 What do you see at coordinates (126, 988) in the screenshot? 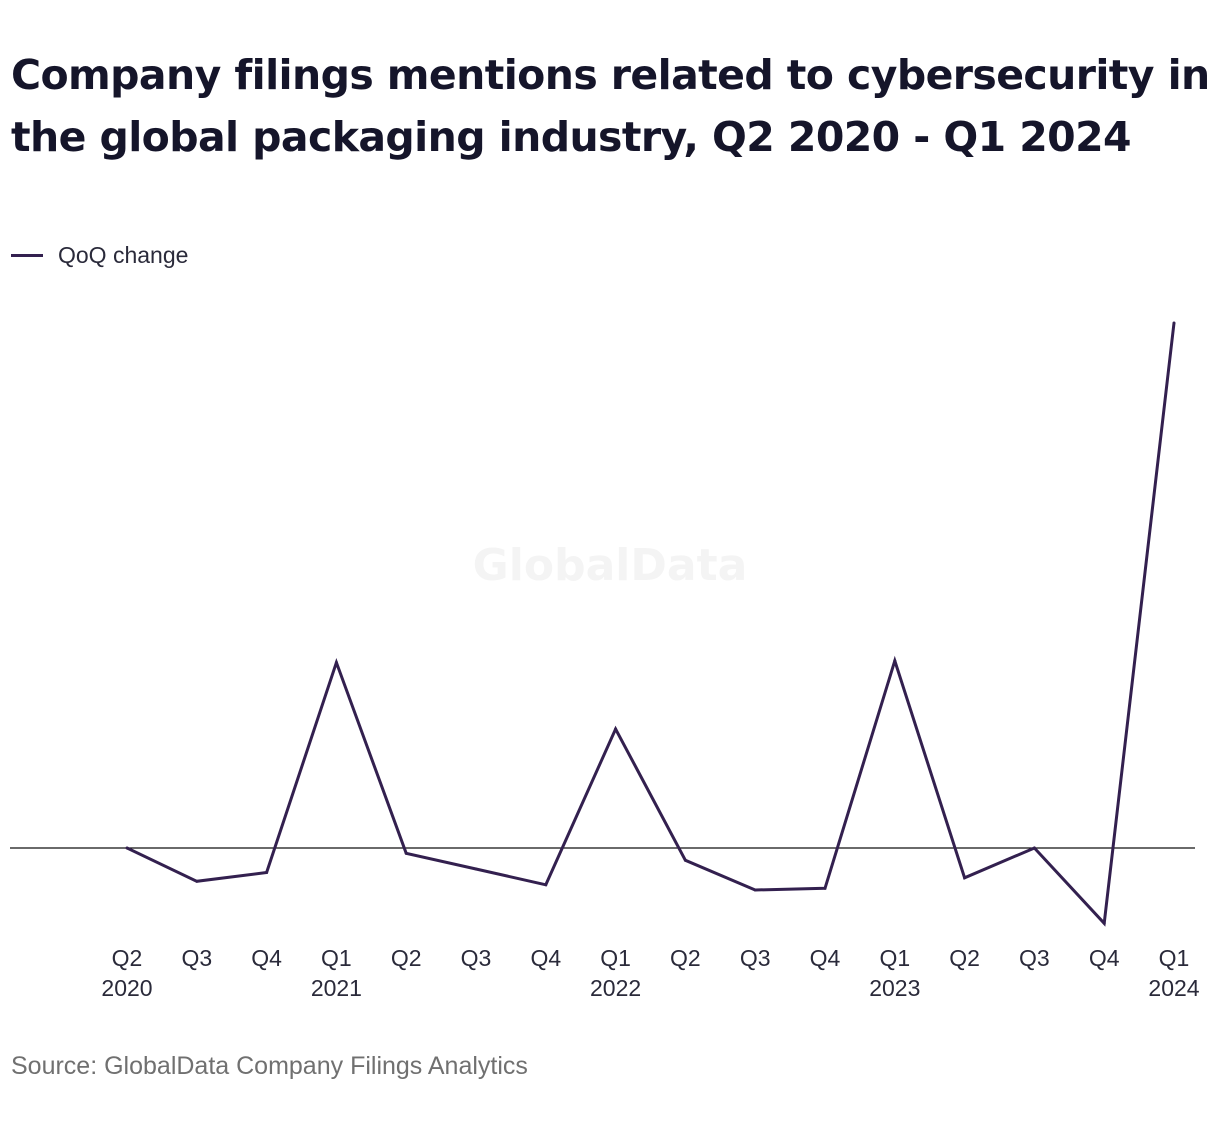
I see `x-tick-year-label: 2020` at bounding box center [126, 988].